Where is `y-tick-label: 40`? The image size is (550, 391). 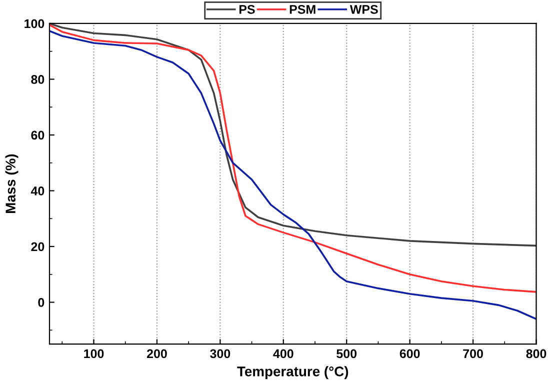
y-tick-label: 40 is located at coordinates (37, 191).